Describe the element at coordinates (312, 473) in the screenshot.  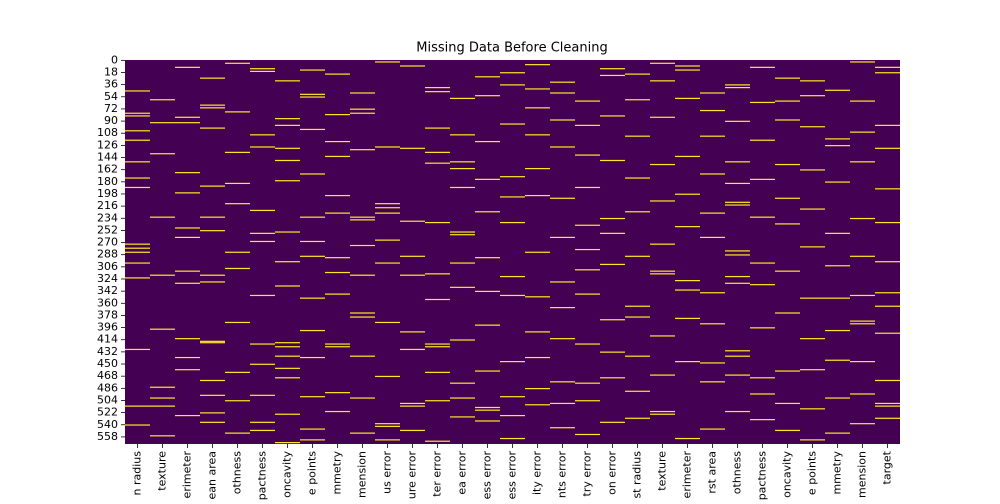
I see `x-tick-label: e points` at that location.